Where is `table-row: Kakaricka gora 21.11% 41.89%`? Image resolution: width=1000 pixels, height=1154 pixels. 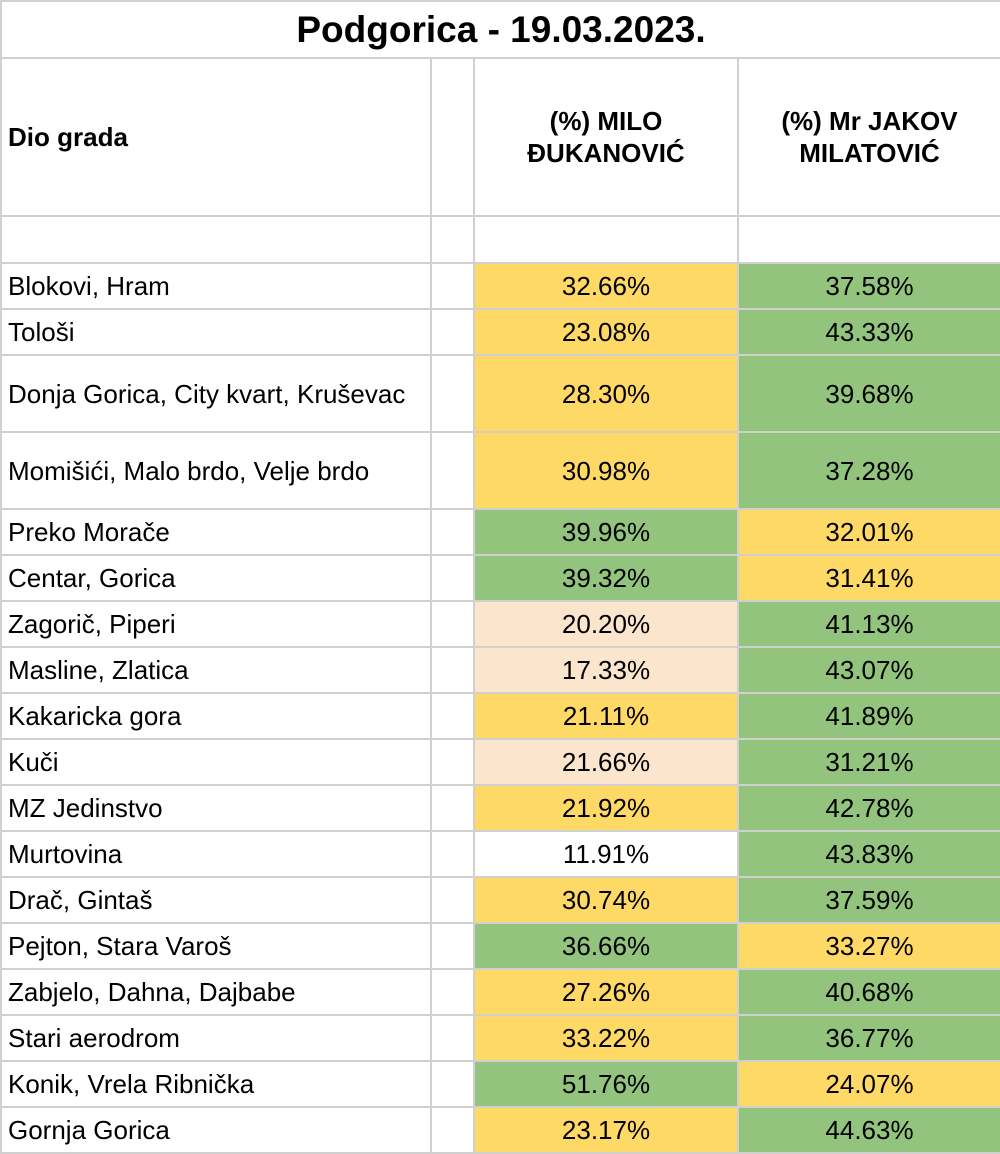
table-row: Kakaricka gora 21.11% 41.89% is located at coordinates (500, 716).